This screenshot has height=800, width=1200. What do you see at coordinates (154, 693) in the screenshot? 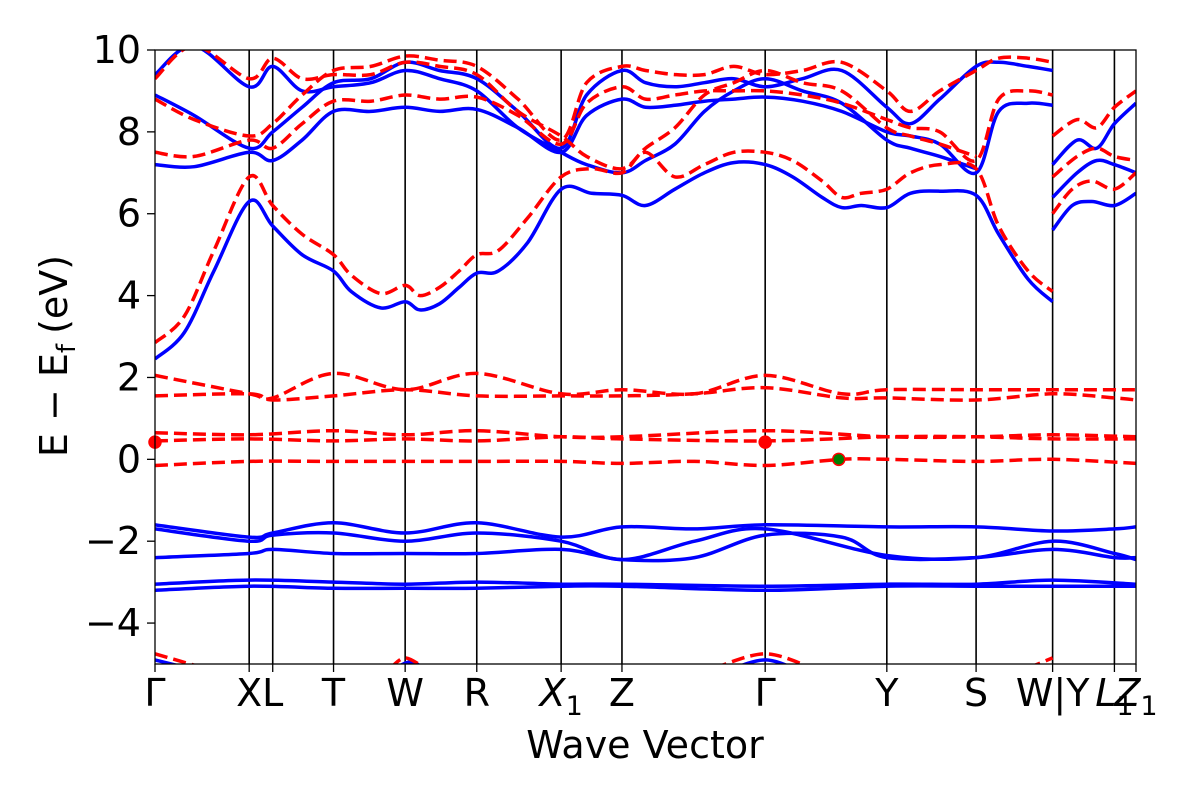
I see `x-tick-label-0: Γ` at bounding box center [154, 693].